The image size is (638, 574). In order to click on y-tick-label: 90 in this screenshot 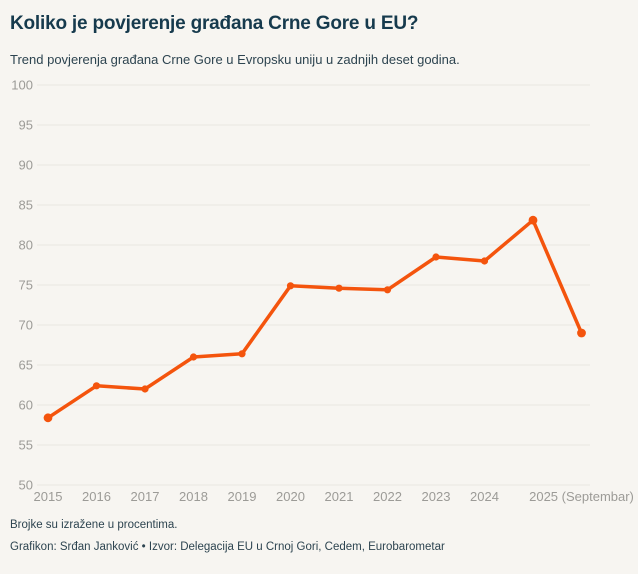, I will do `click(26, 165)`.